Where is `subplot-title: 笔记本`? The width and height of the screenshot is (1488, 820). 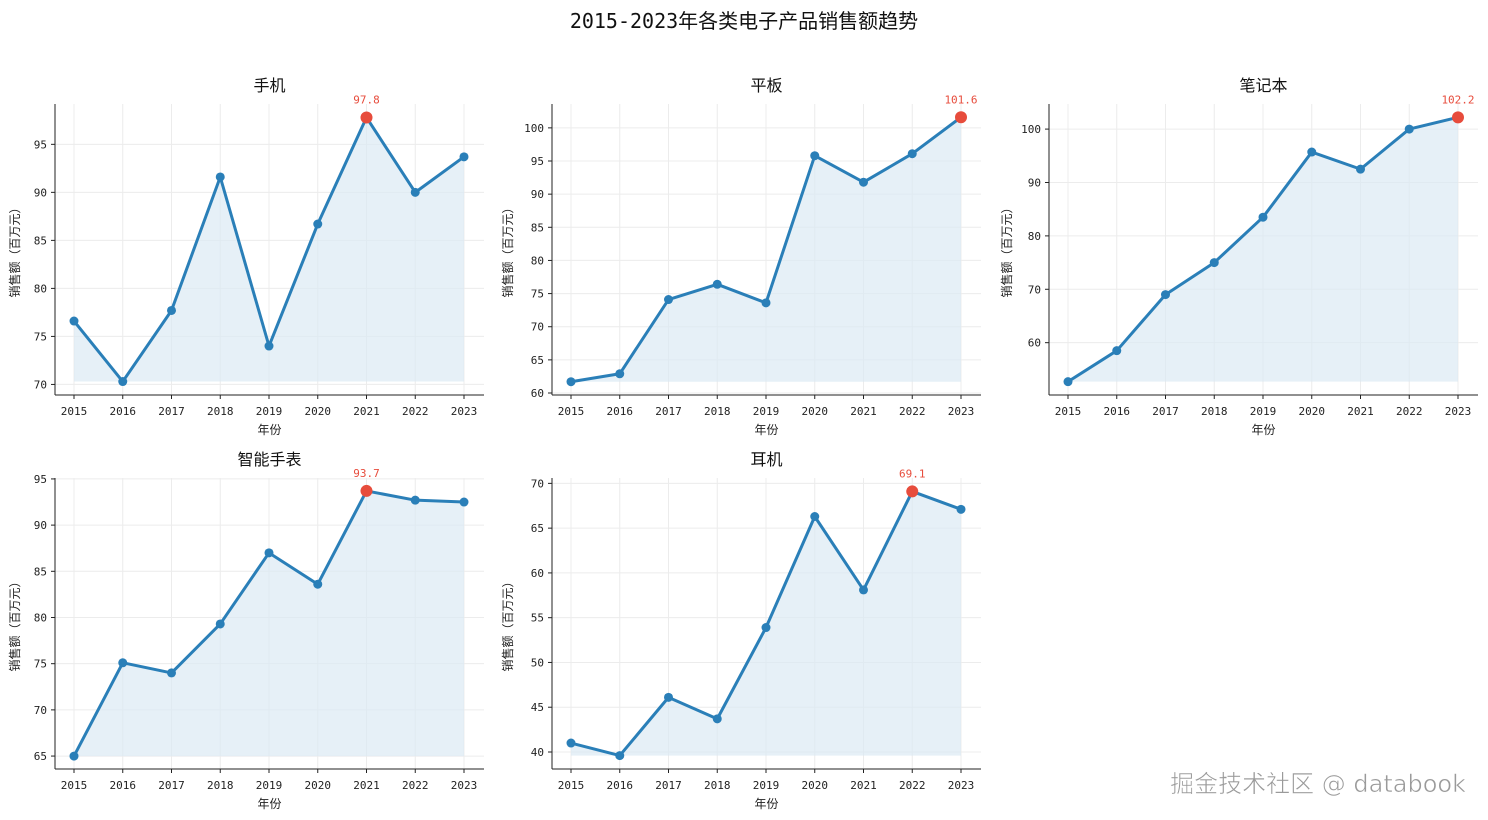
subplot-title: 笔记本 is located at coordinates (1263, 85).